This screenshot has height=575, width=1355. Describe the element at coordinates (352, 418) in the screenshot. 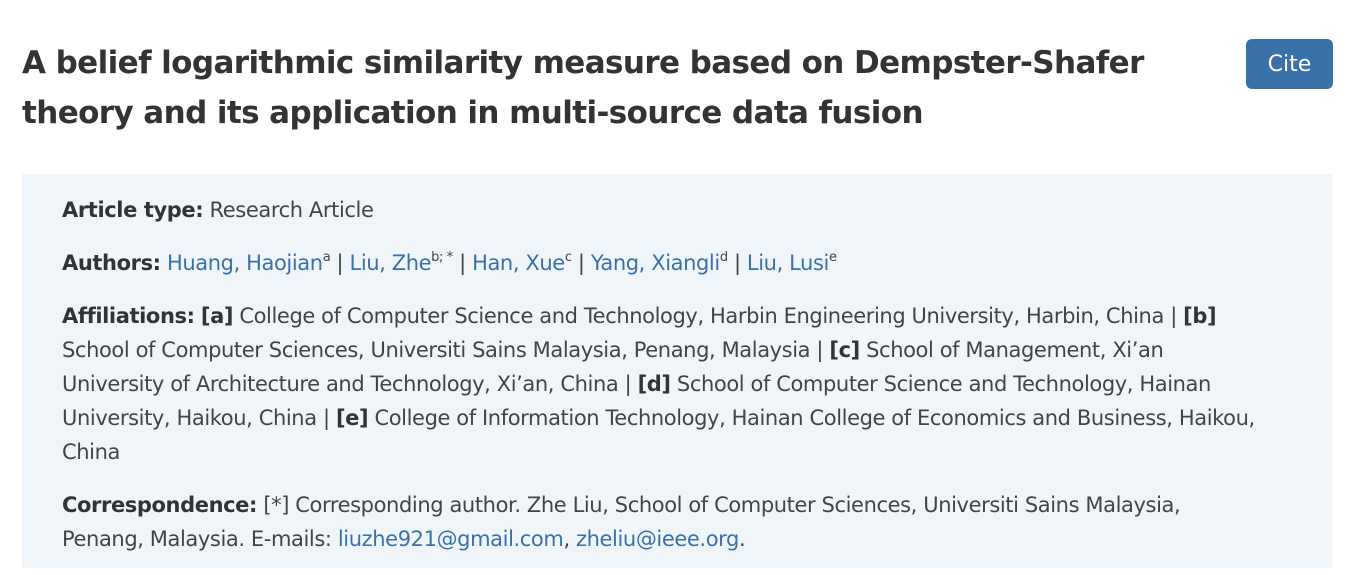

I see `affiliation-mark: [e]` at that location.